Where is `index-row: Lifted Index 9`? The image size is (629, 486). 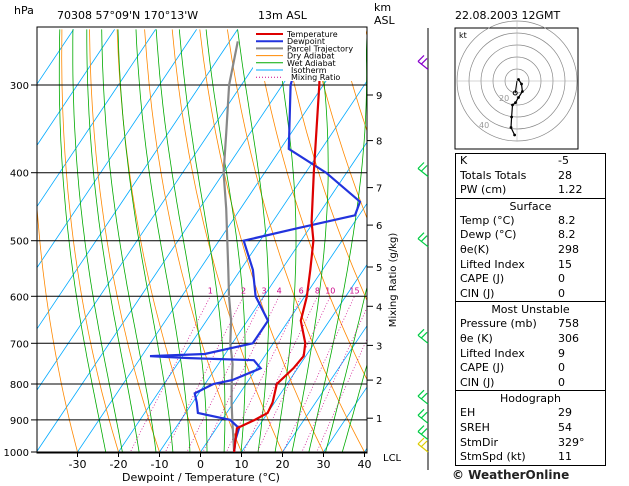
index-row: Lifted Index 9 is located at coordinates (530, 354).